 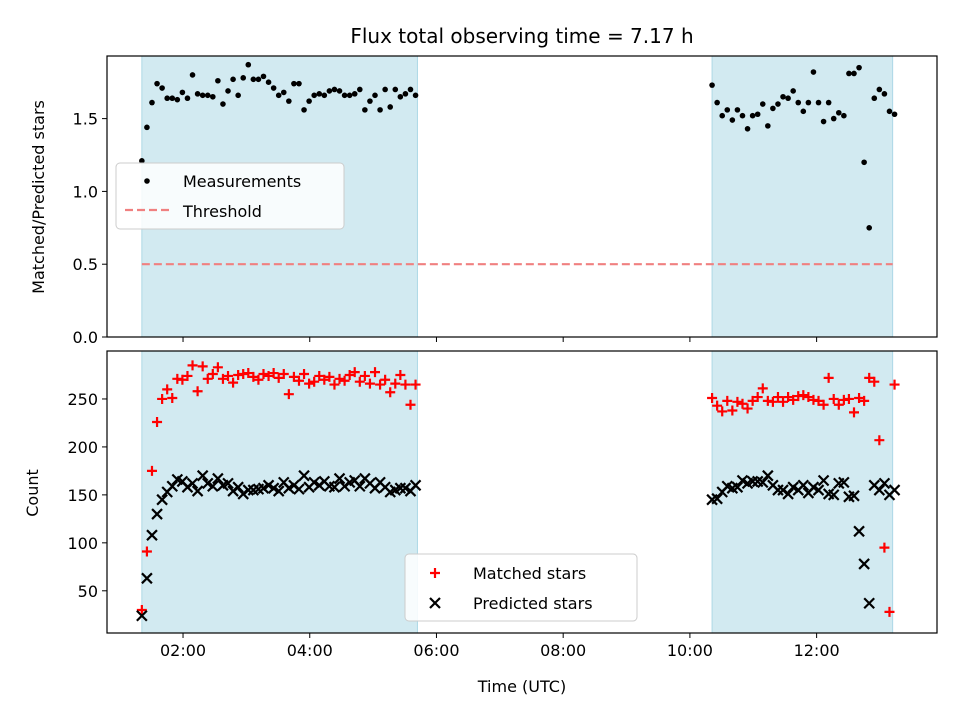 I want to click on x-tick-label: 06:00, so click(x=436, y=650).